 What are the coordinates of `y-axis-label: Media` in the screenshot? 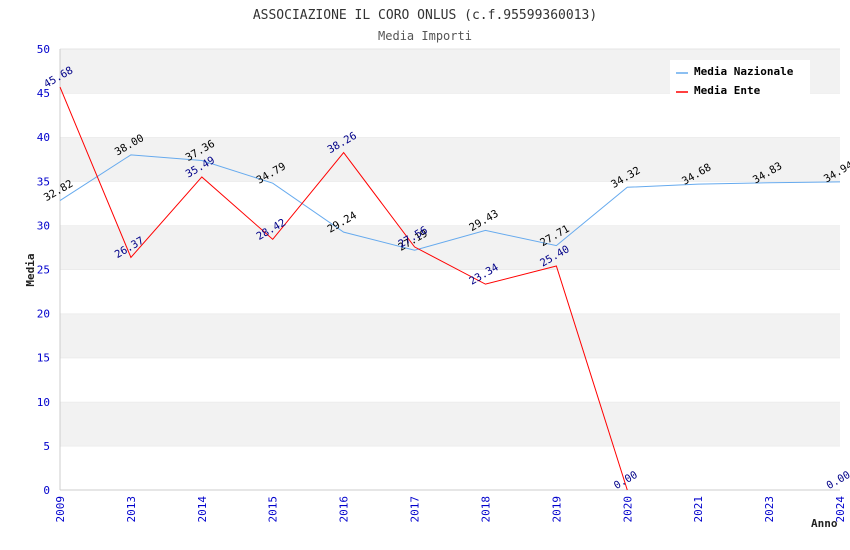 It's located at (30, 269).